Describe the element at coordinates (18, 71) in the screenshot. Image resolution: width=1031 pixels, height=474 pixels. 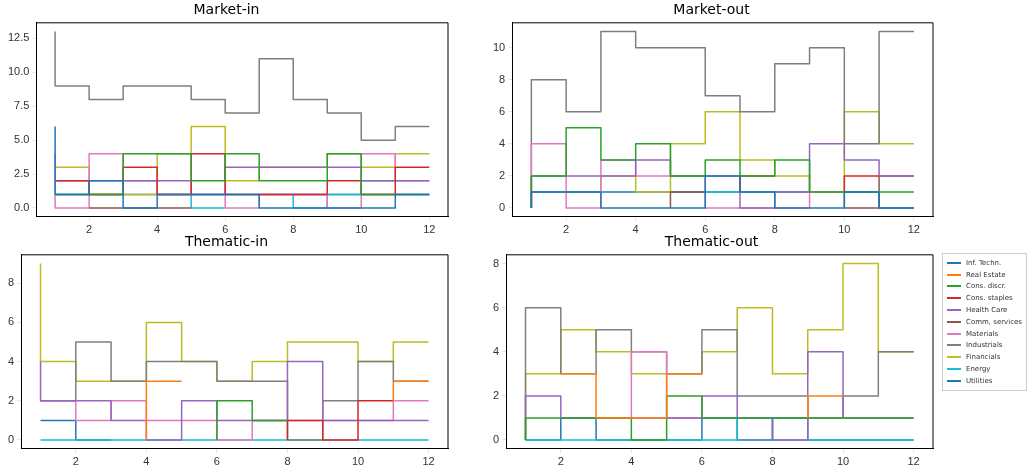
I see `y-tick-label: 10.0` at that location.